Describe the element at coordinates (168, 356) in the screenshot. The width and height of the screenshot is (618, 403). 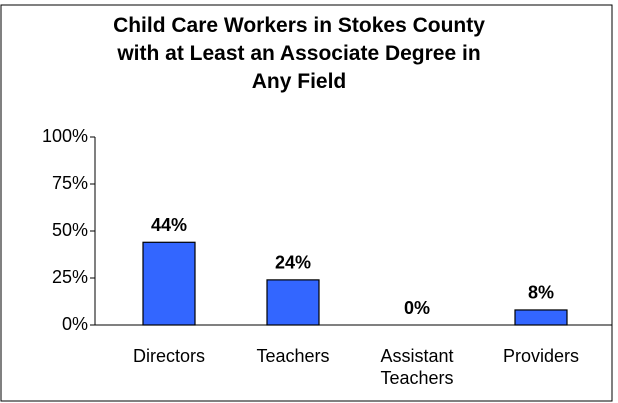
I see `x-tick-label: Directors` at that location.